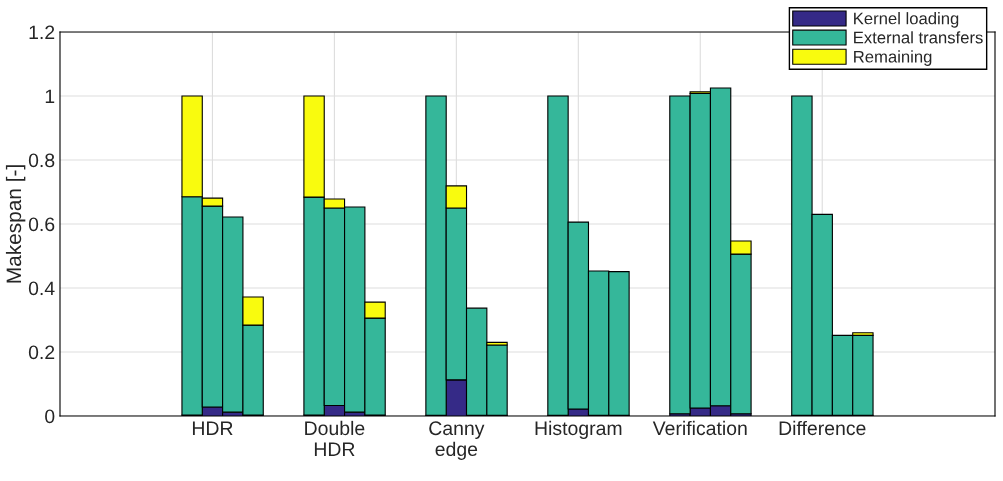 Image resolution: width=1003 pixels, height=481 pixels. I want to click on legend-label: Remaining, so click(893, 58).